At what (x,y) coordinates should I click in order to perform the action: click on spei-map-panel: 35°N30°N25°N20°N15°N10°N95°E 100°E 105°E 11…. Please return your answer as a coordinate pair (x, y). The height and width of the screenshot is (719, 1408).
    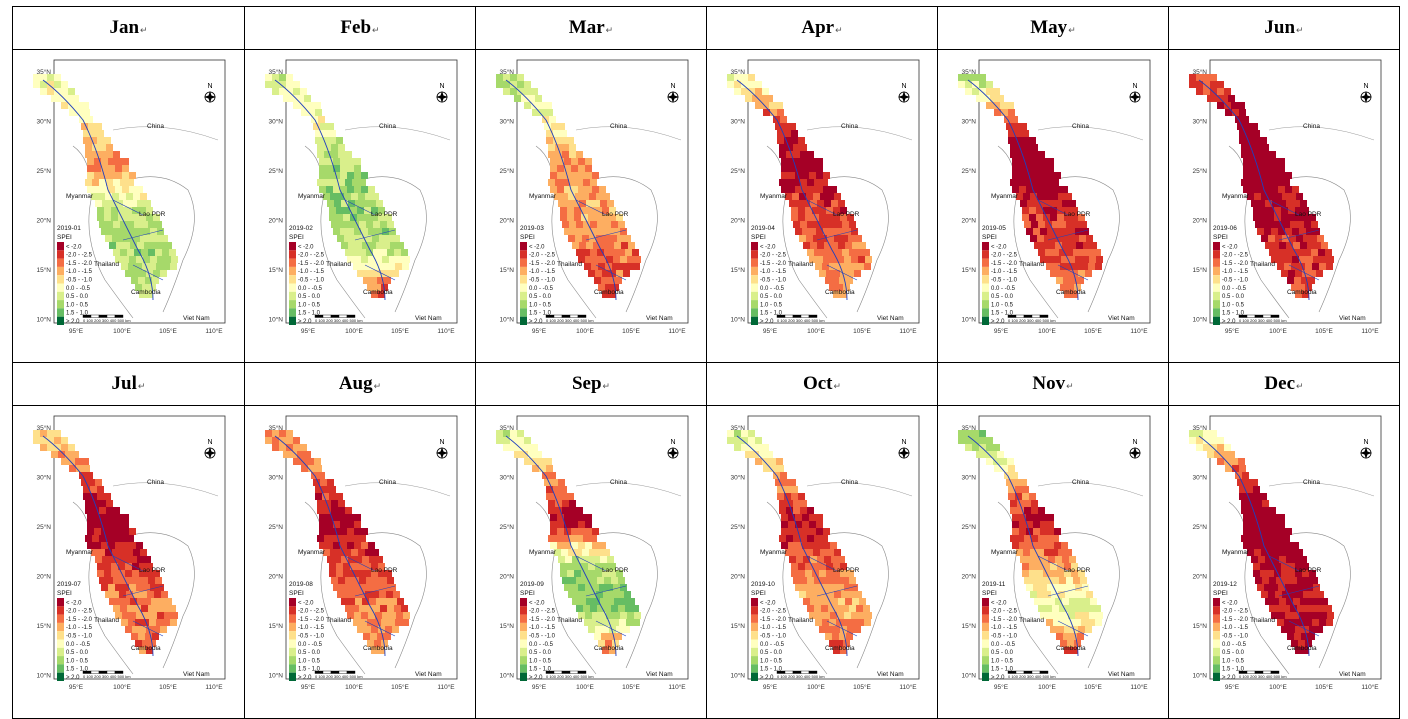
    Looking at the image, I should click on (129, 553).